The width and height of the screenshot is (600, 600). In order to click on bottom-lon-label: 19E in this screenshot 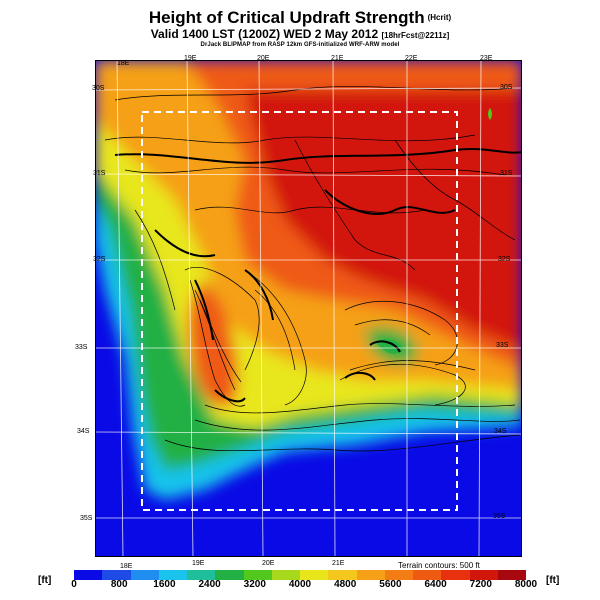, I will do `click(198, 563)`.